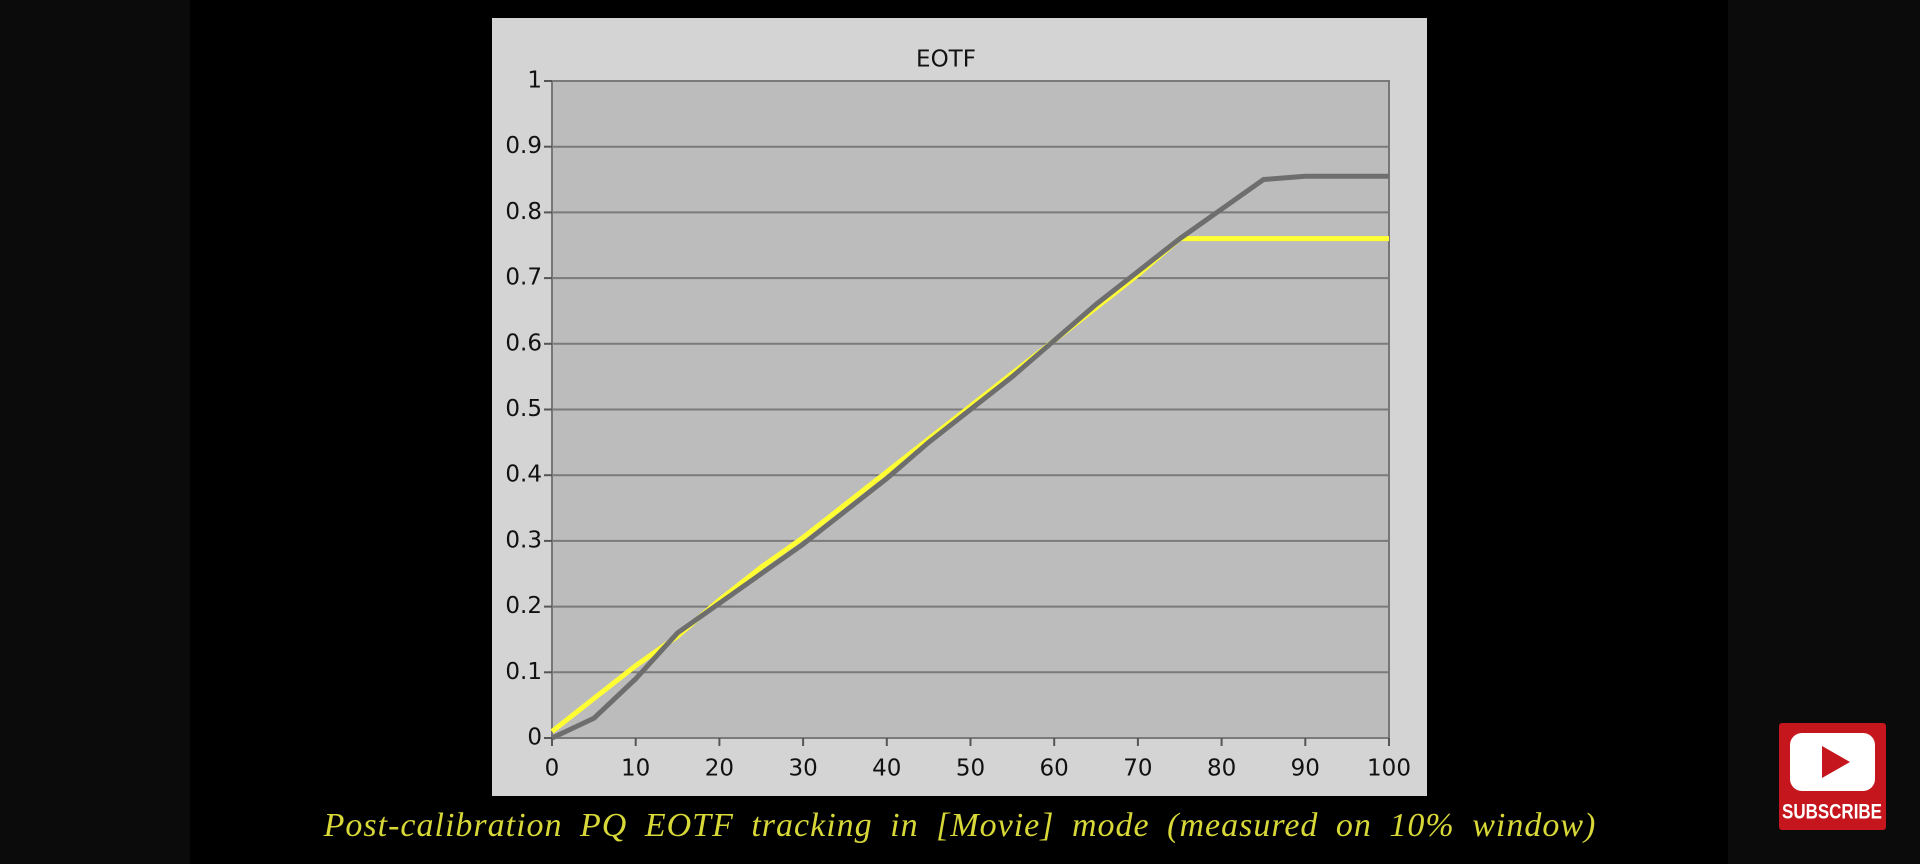 The image size is (1920, 864). What do you see at coordinates (534, 81) in the screenshot?
I see `y-tick-label: 1` at bounding box center [534, 81].